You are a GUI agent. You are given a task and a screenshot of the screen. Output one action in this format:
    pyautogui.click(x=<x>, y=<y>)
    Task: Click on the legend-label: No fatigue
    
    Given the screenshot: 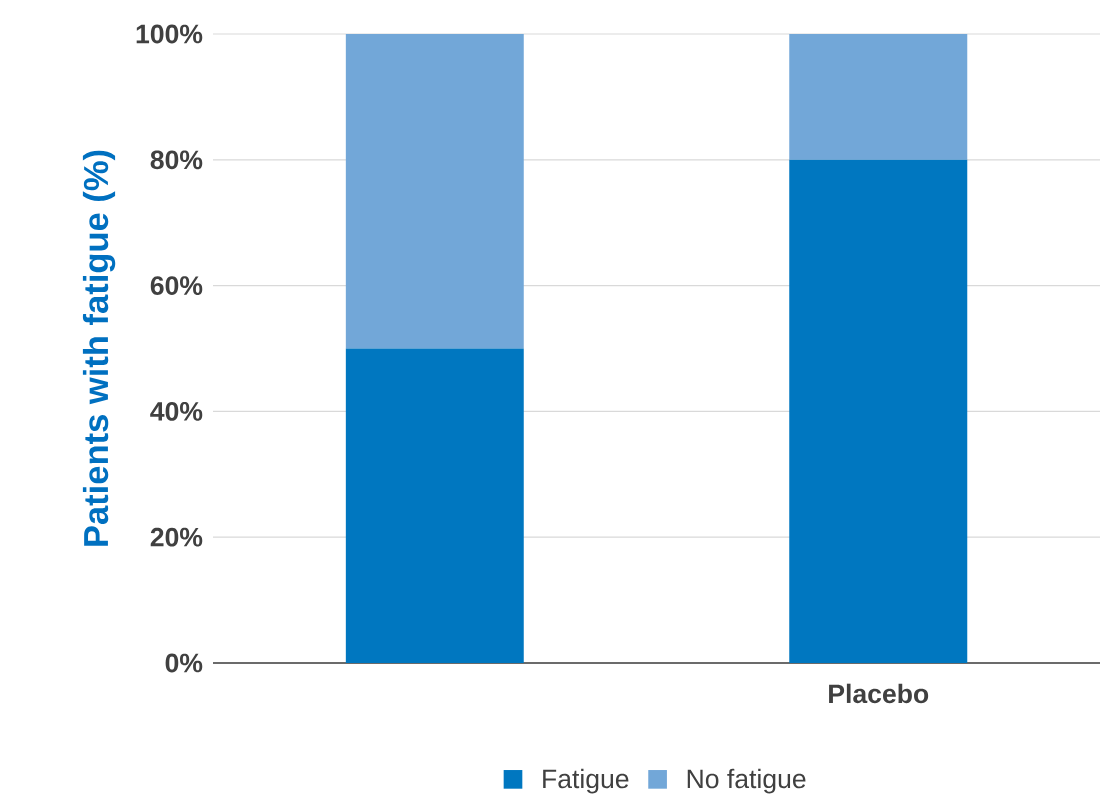 What is the action you would take?
    pyautogui.click(x=746, y=781)
    